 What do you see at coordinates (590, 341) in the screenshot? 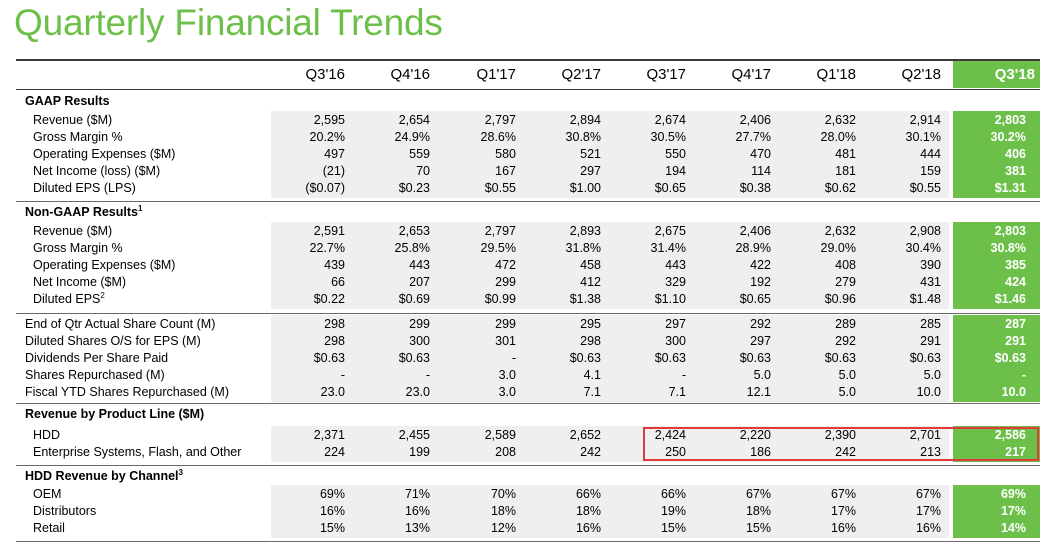
I see `table-cell: 298` at bounding box center [590, 341].